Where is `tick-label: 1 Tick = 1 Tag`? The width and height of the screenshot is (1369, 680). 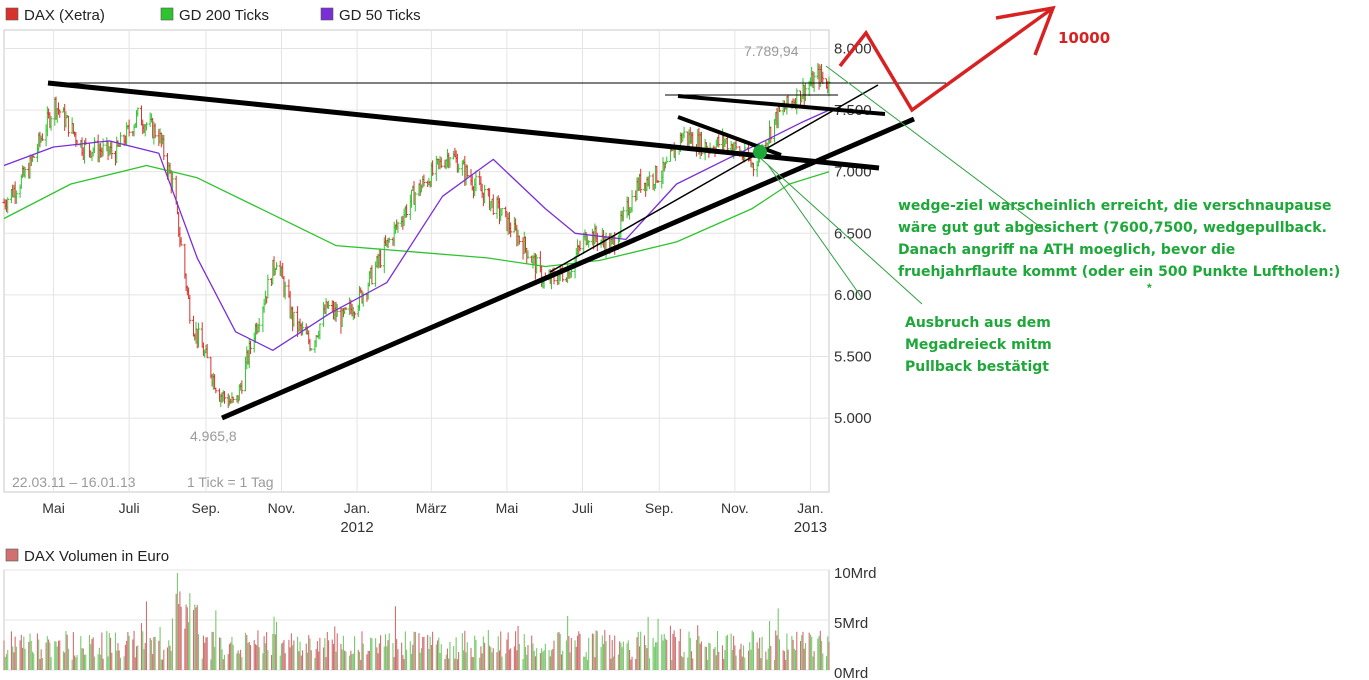
tick-label: 1 Tick = 1 Tag is located at coordinates (230, 482).